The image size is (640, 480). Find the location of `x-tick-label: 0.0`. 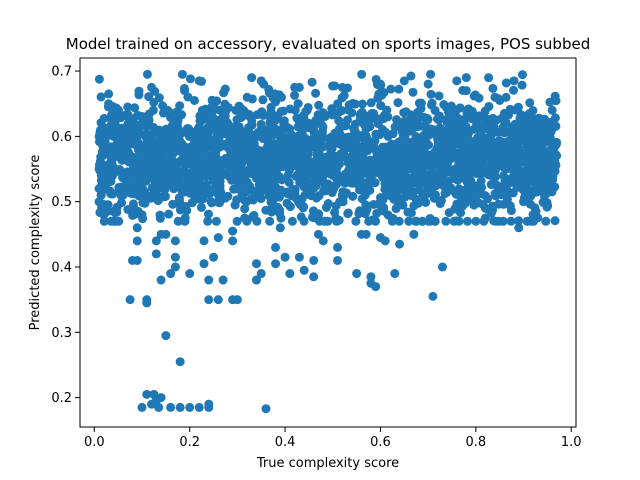

x-tick-label: 0.0 is located at coordinates (94, 442).